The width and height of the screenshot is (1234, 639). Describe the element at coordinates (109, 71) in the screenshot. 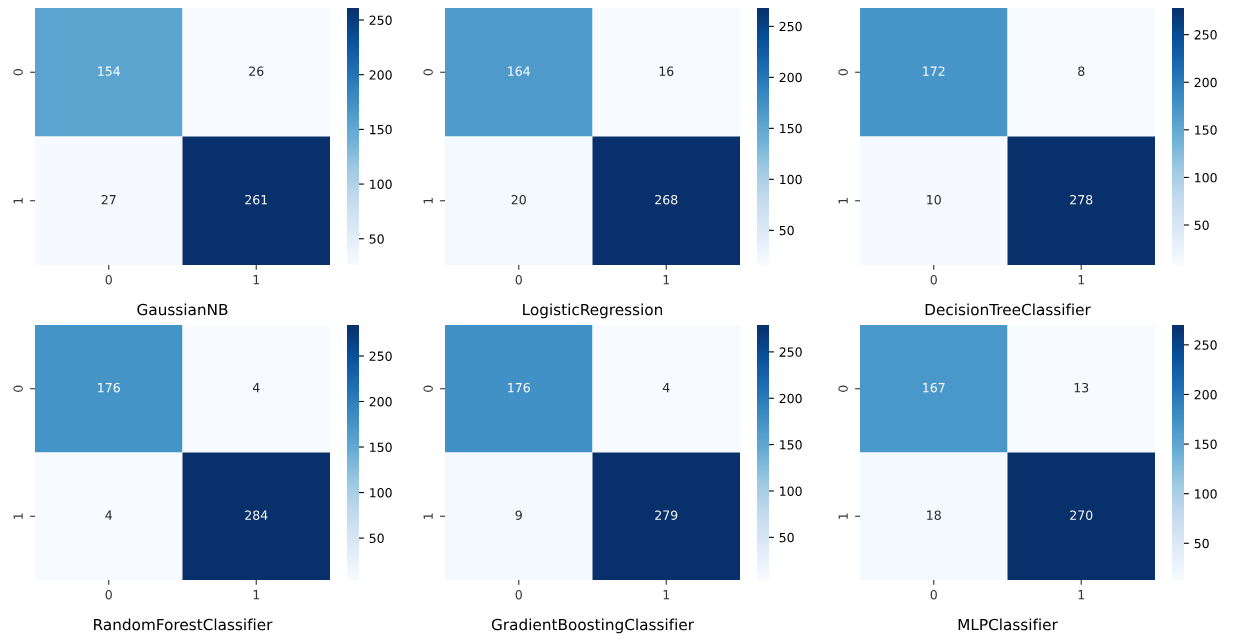

I see `data-label: 154` at that location.